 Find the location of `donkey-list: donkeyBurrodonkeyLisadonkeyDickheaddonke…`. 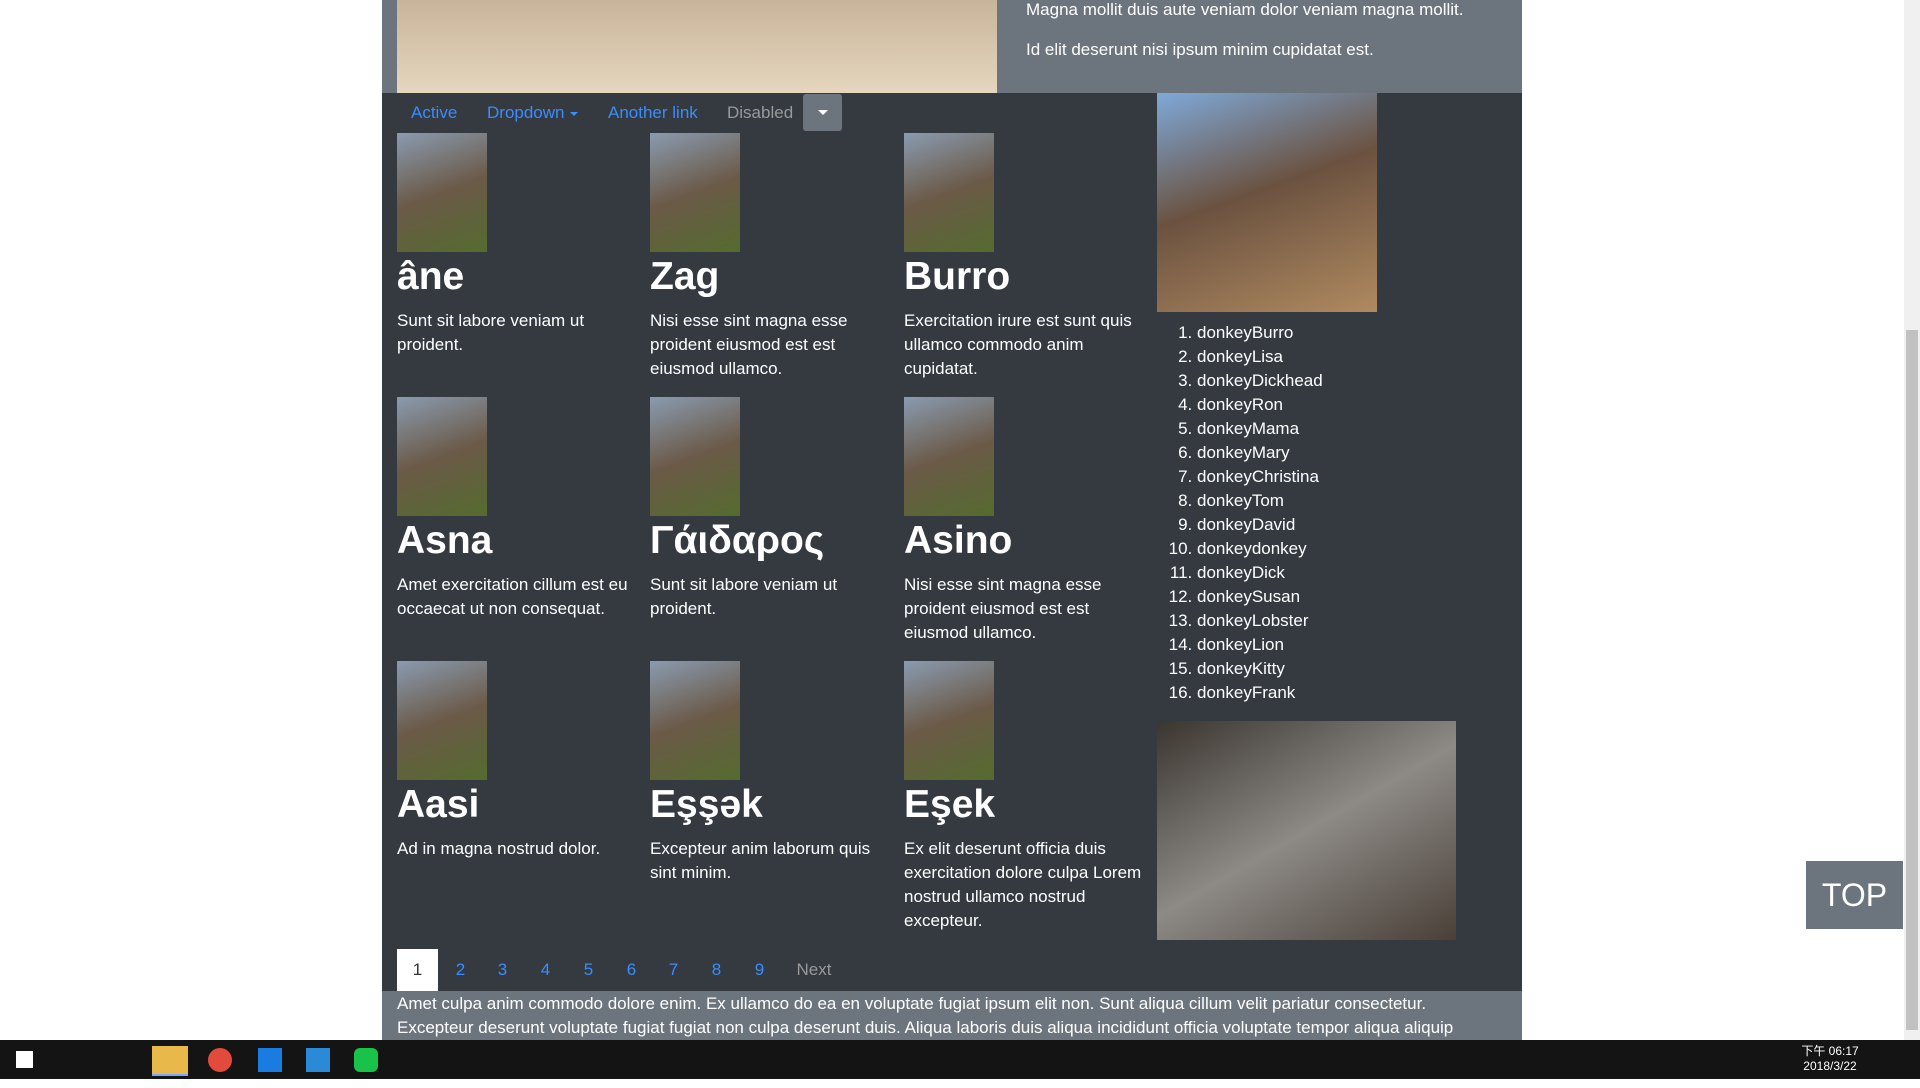

donkey-list: donkeyBurrodonkeyLisadonkeyDickheaddonke… is located at coordinates (1240, 513).